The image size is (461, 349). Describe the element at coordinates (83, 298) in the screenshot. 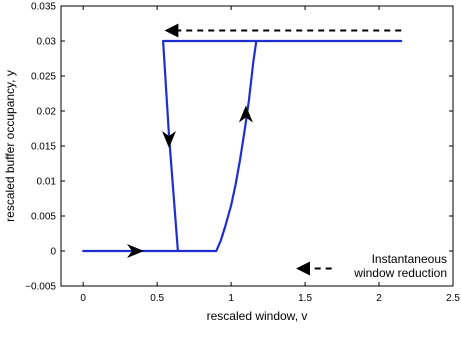

I see `x-tick-label: 0` at that location.